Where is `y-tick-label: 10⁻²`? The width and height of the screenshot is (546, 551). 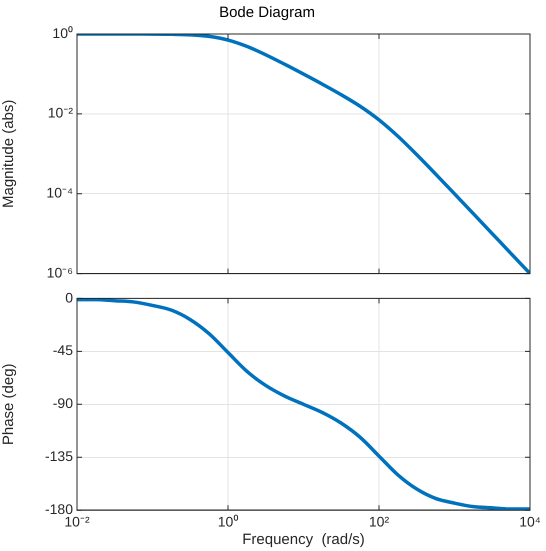 y-tick-label: 10⁻² is located at coordinates (61, 112).